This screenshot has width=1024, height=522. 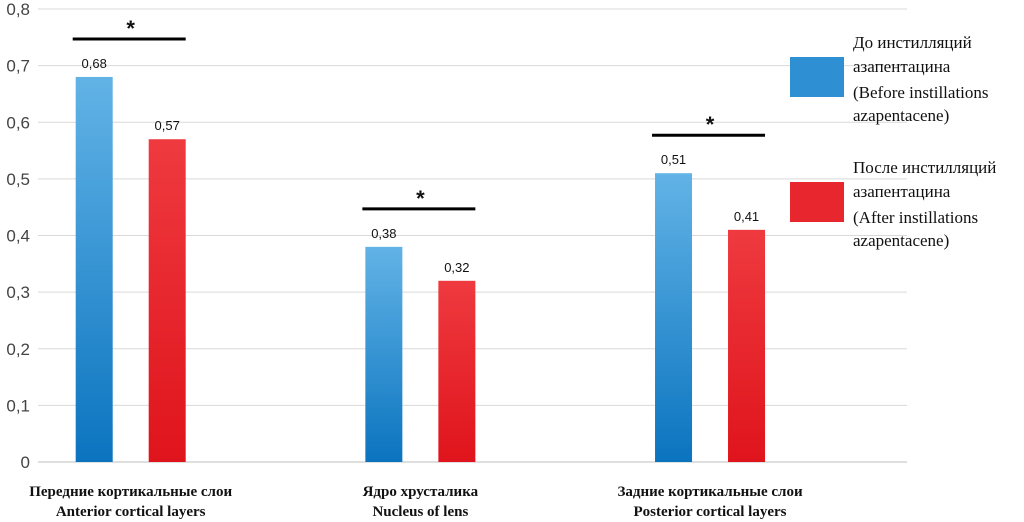 I want to click on y-tick-label: 0,5, so click(x=18, y=179).